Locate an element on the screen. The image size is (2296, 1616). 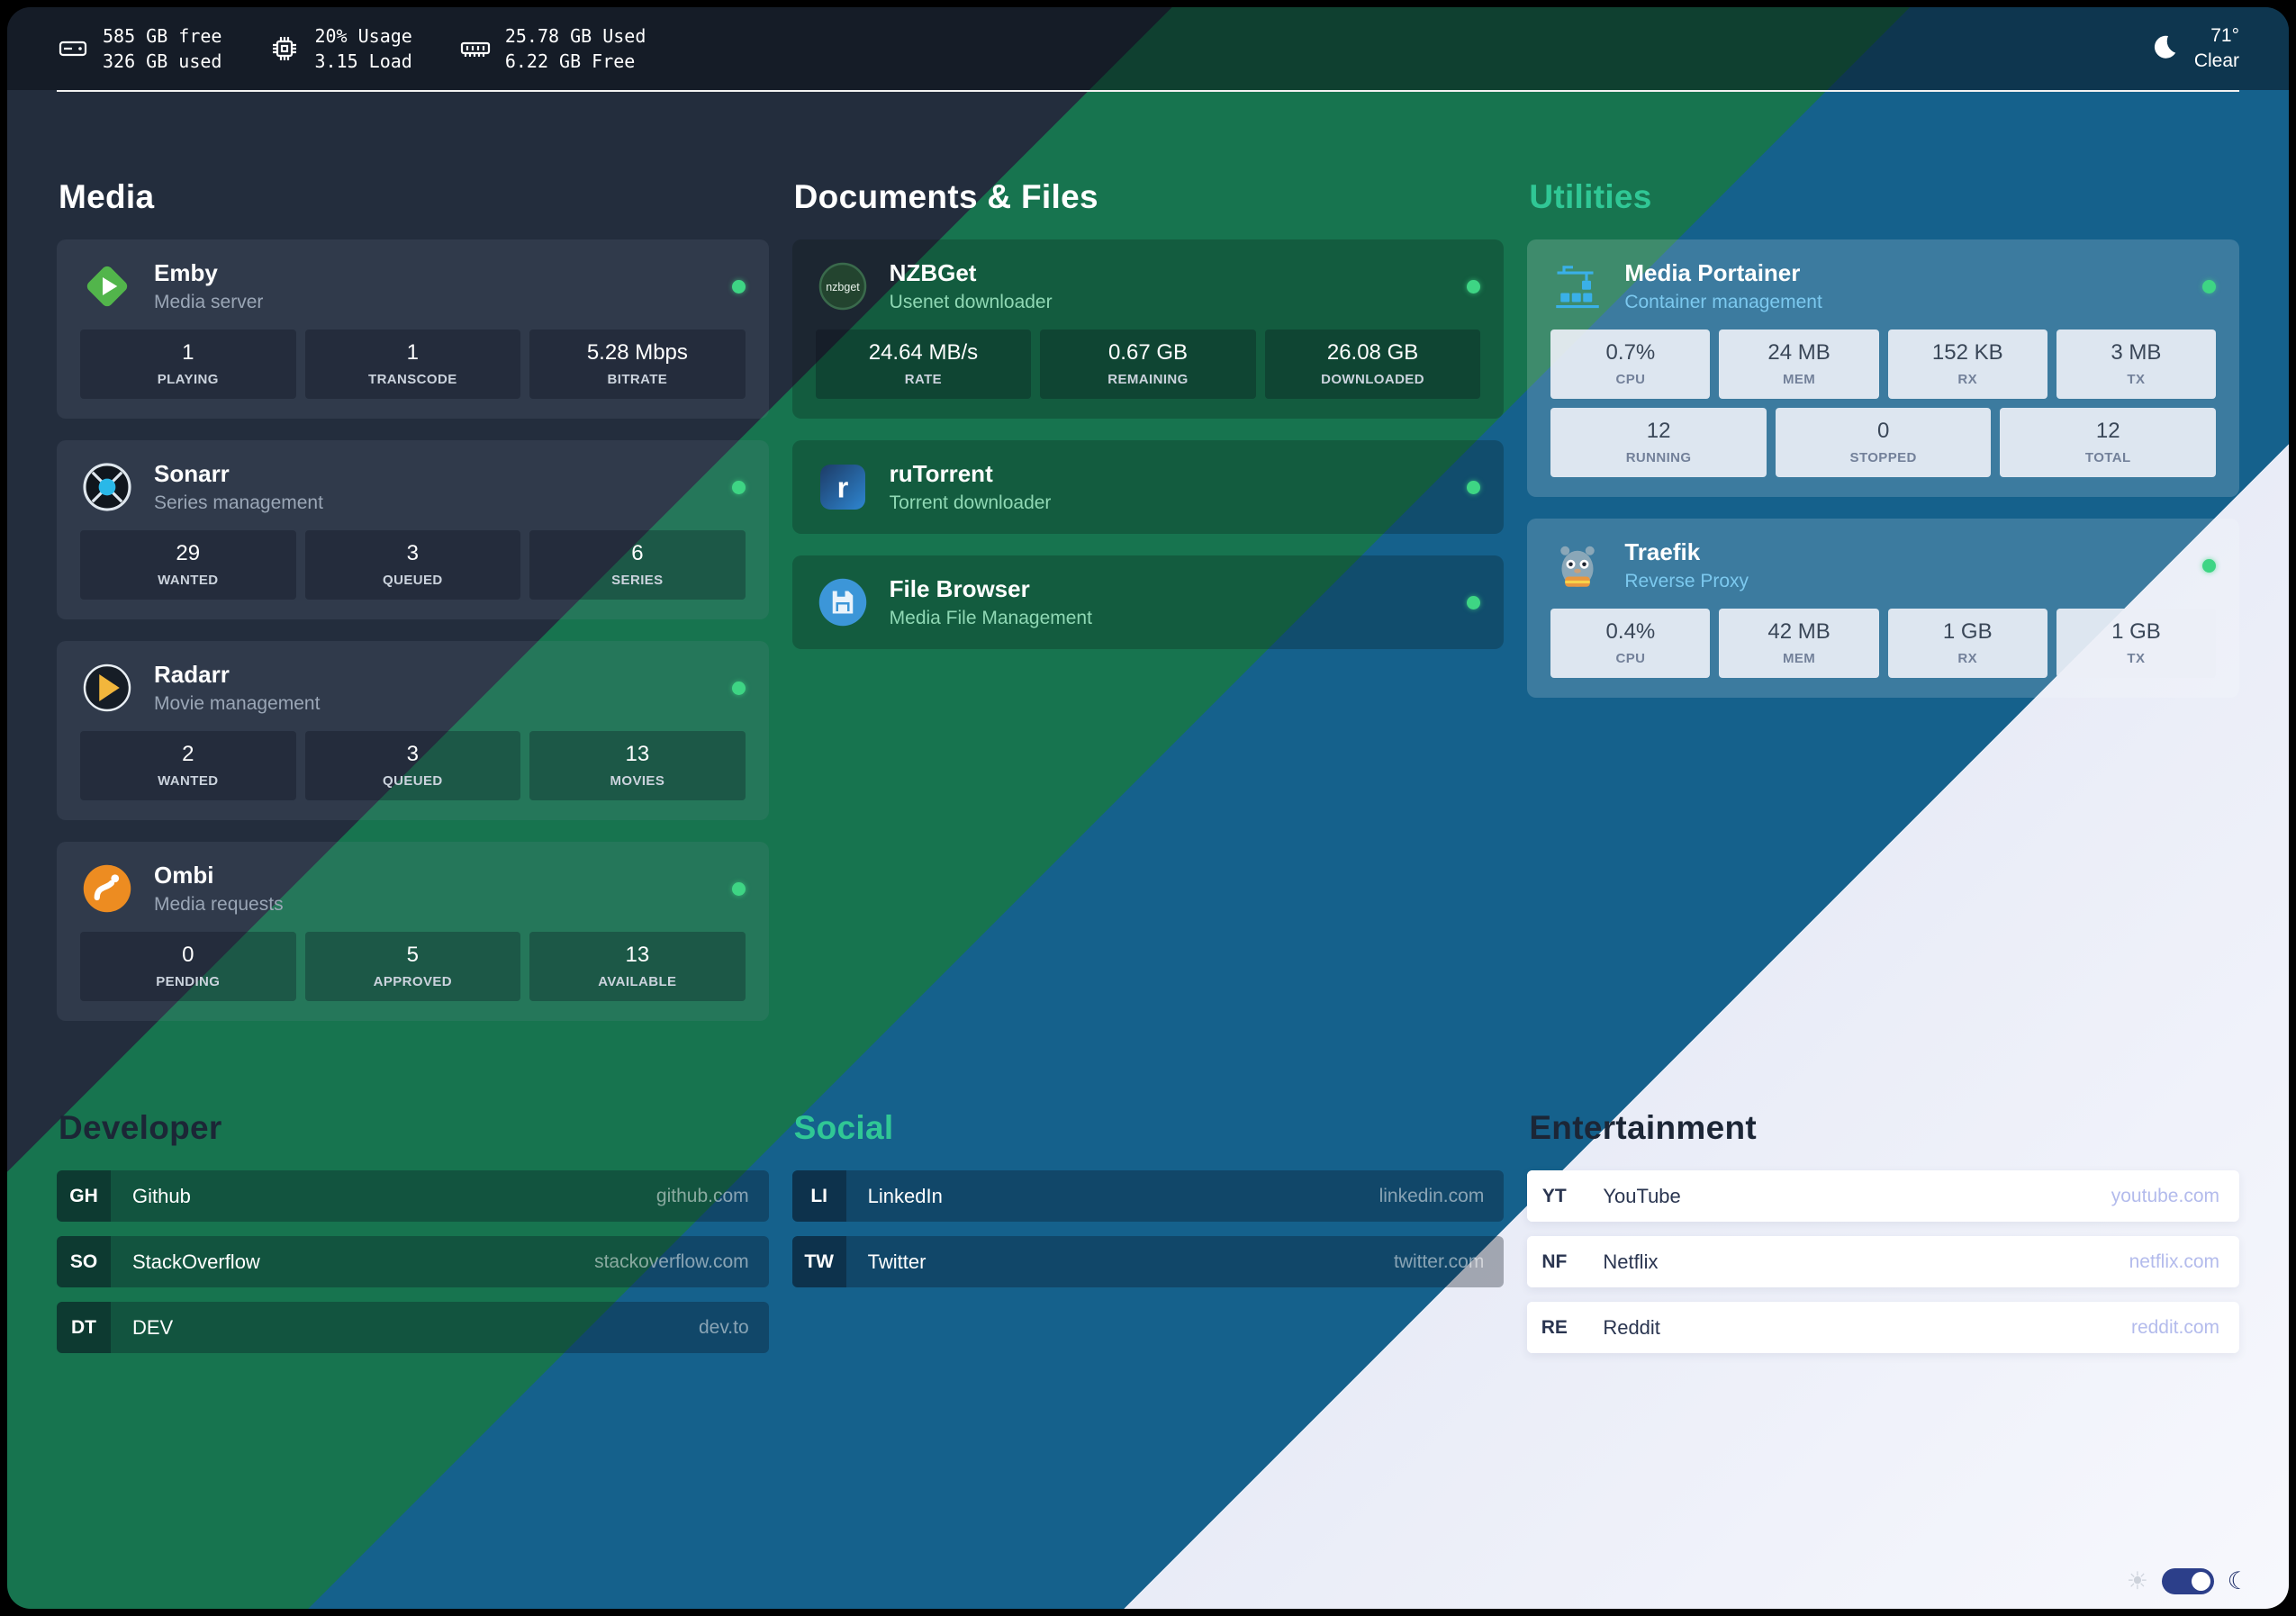
stat-label: MEM is located at coordinates (1799, 379).